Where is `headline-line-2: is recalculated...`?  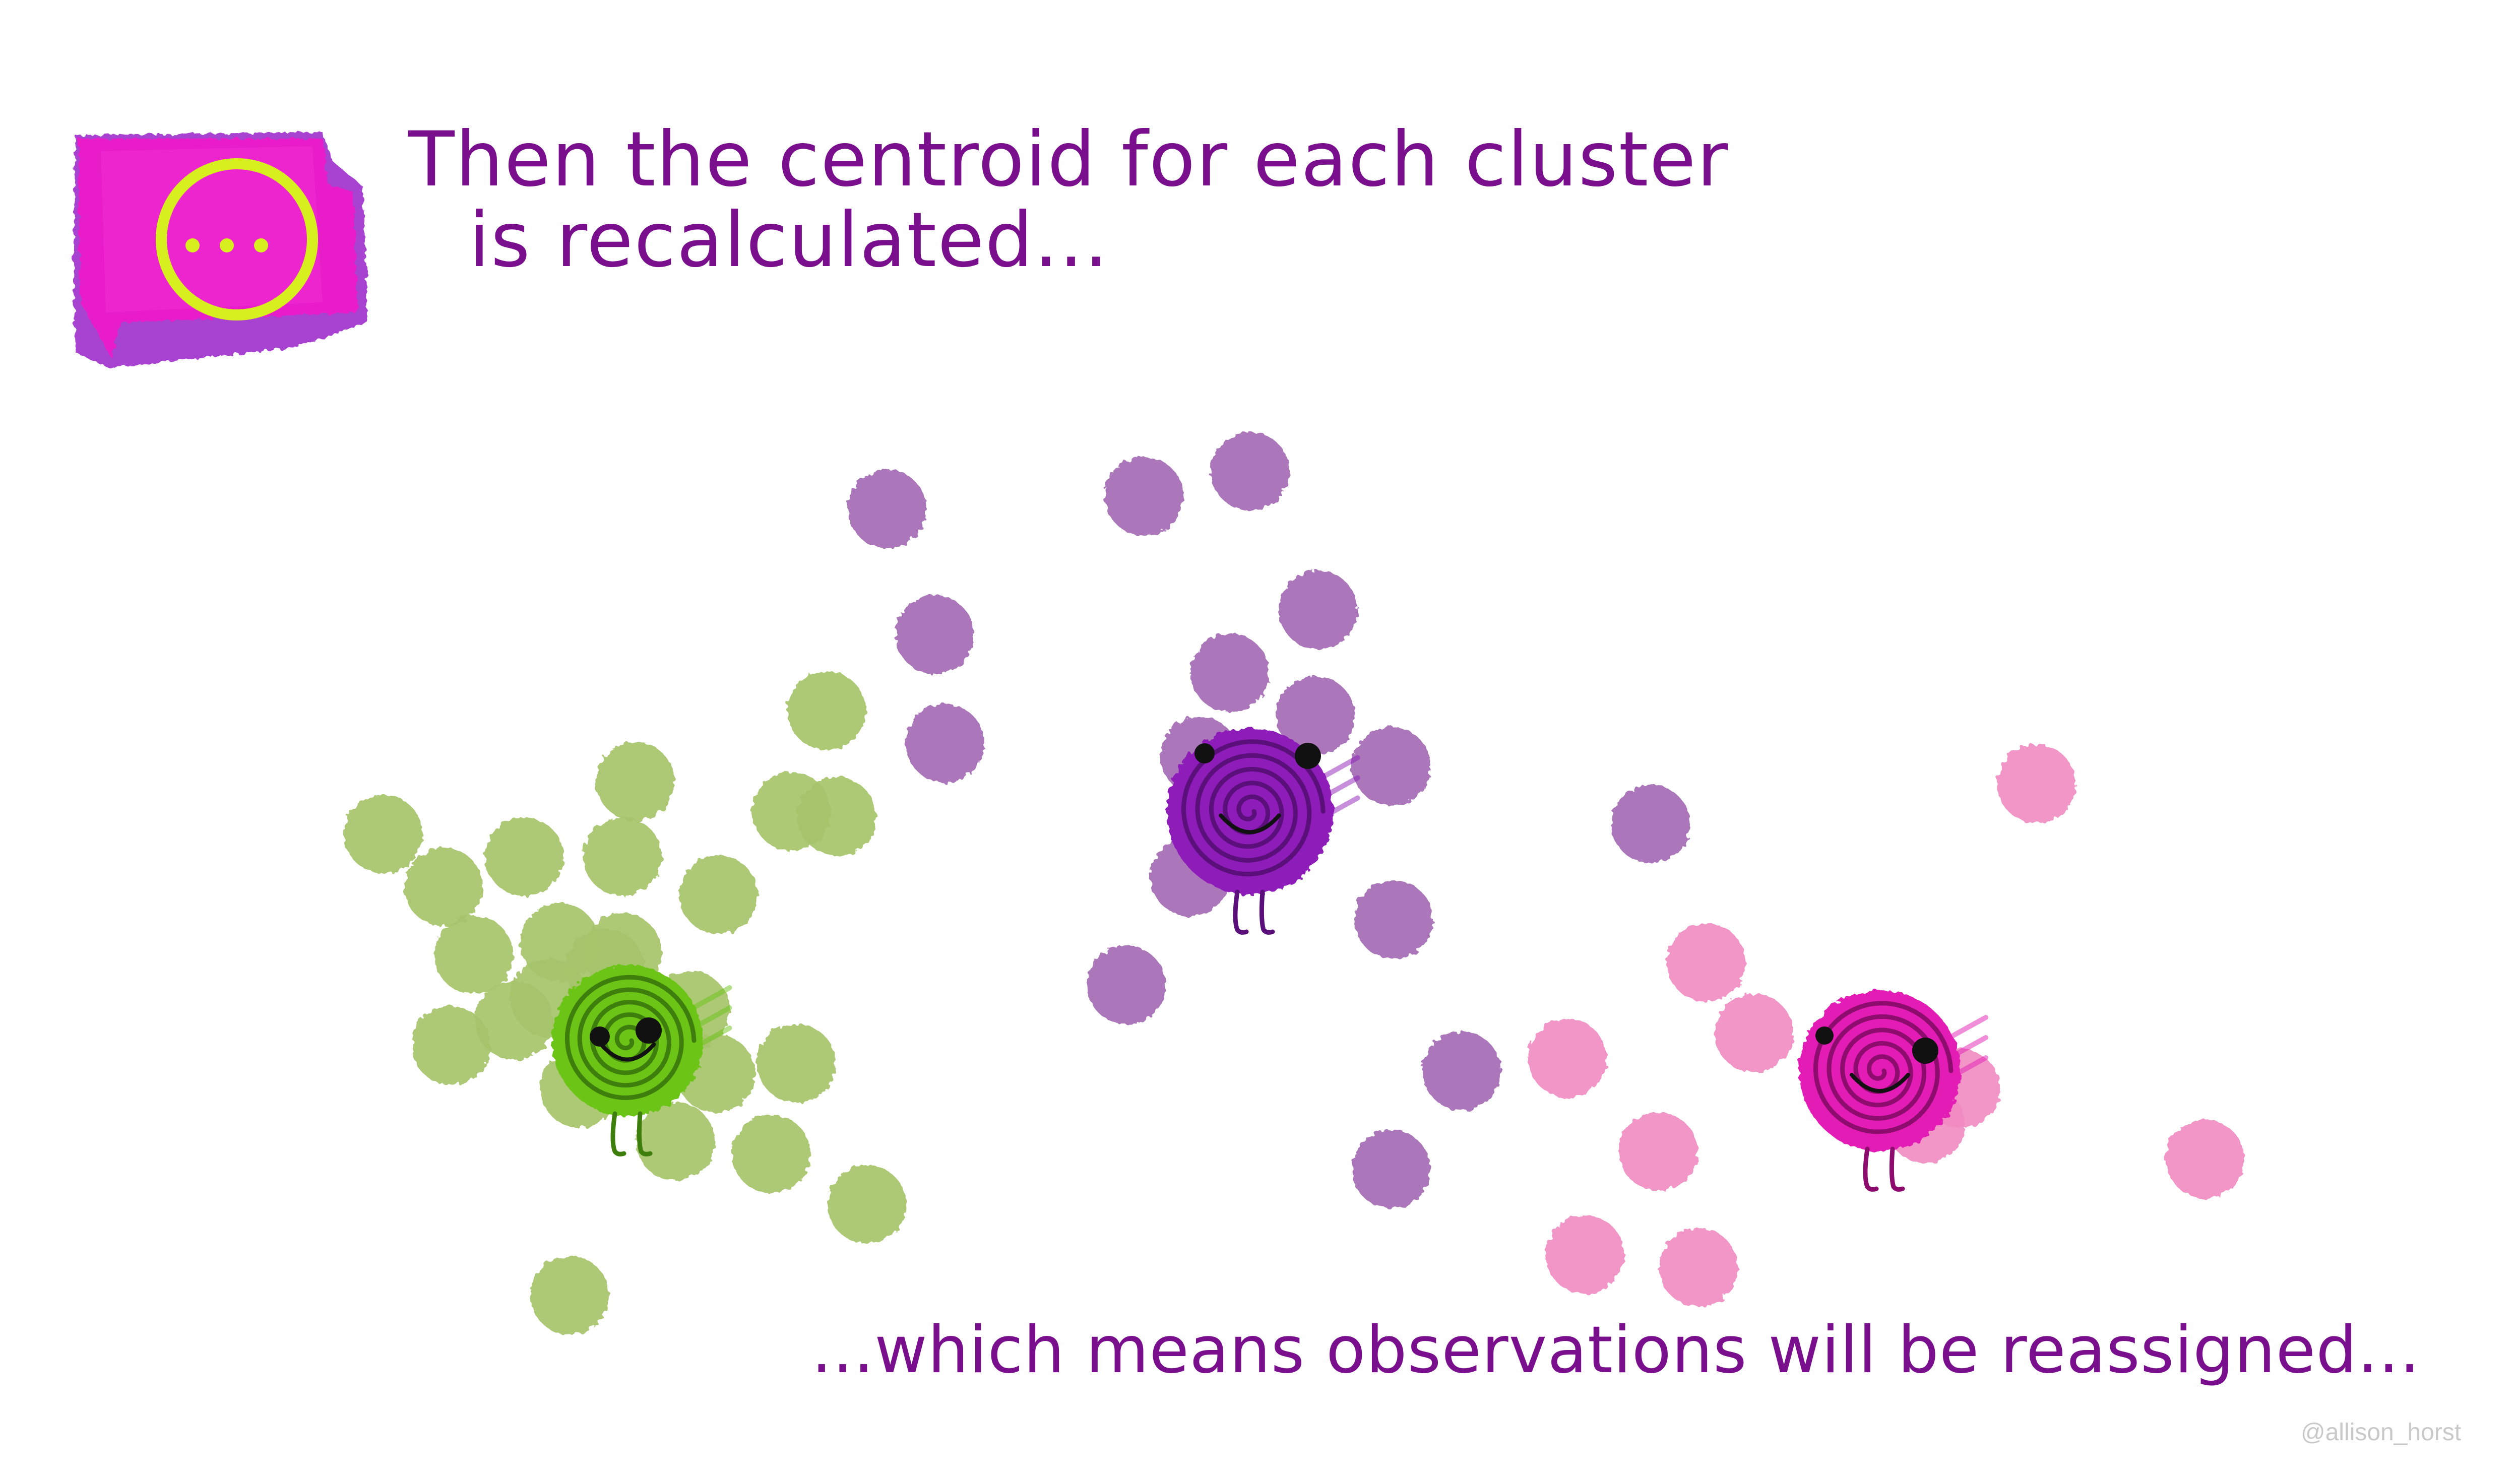
headline-line-2: is recalculated... is located at coordinates (789, 240).